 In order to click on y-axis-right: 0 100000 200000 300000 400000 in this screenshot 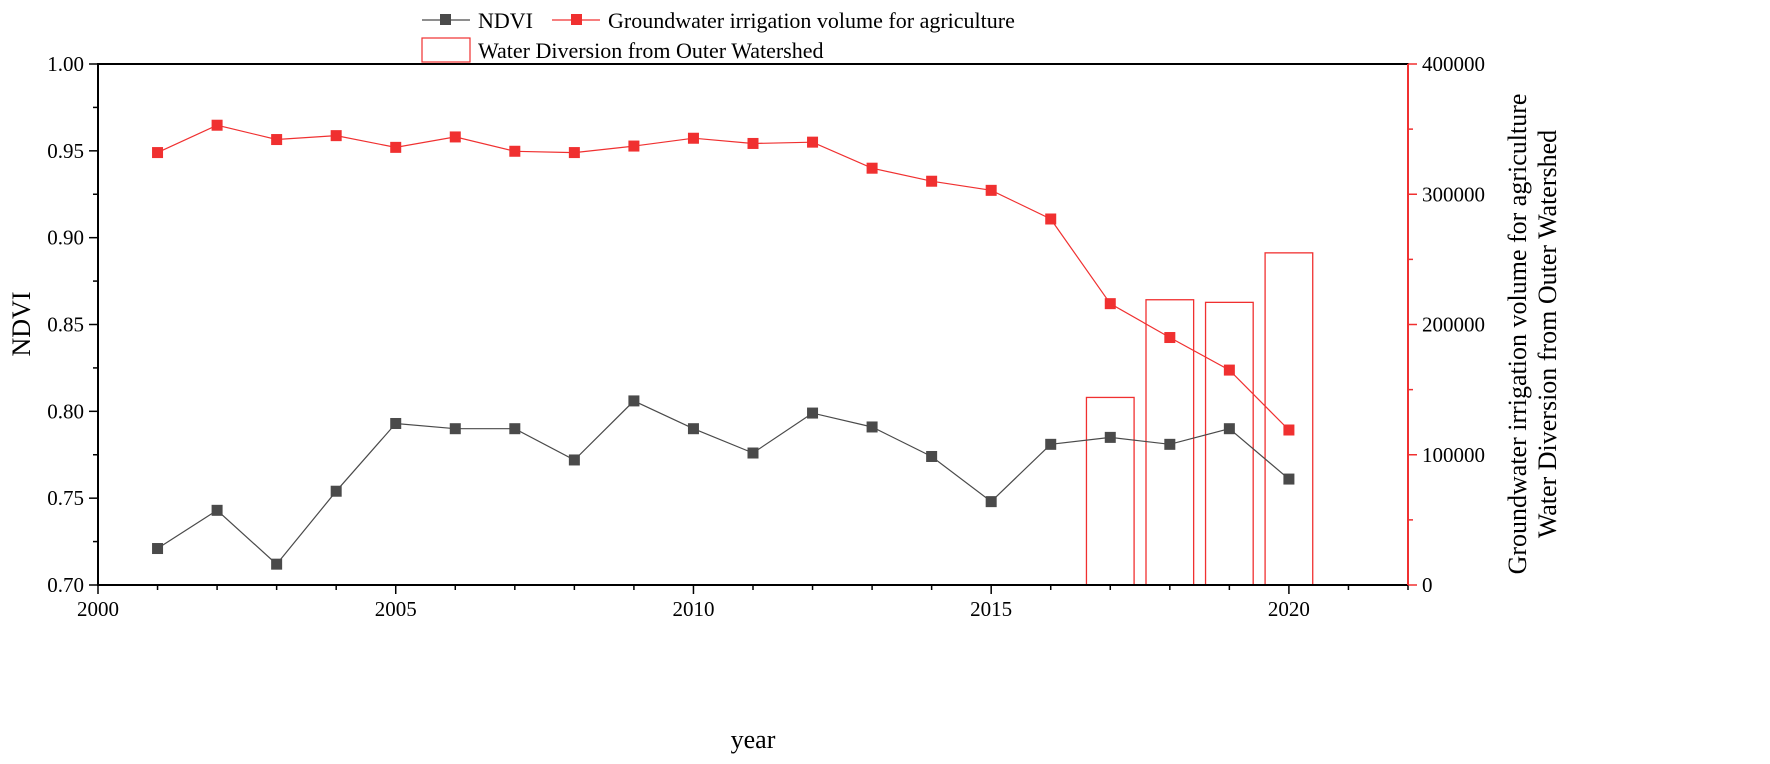, I will do `click(1446, 324)`.